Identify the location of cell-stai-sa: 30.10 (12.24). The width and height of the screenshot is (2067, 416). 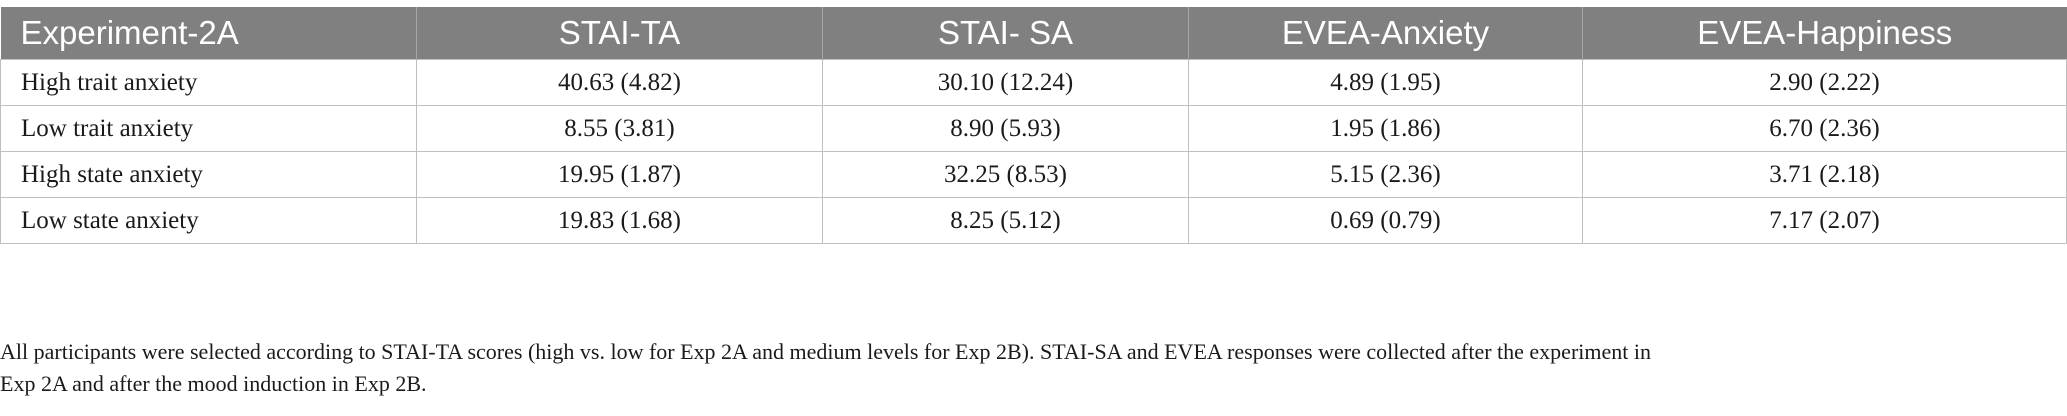
(1005, 82).